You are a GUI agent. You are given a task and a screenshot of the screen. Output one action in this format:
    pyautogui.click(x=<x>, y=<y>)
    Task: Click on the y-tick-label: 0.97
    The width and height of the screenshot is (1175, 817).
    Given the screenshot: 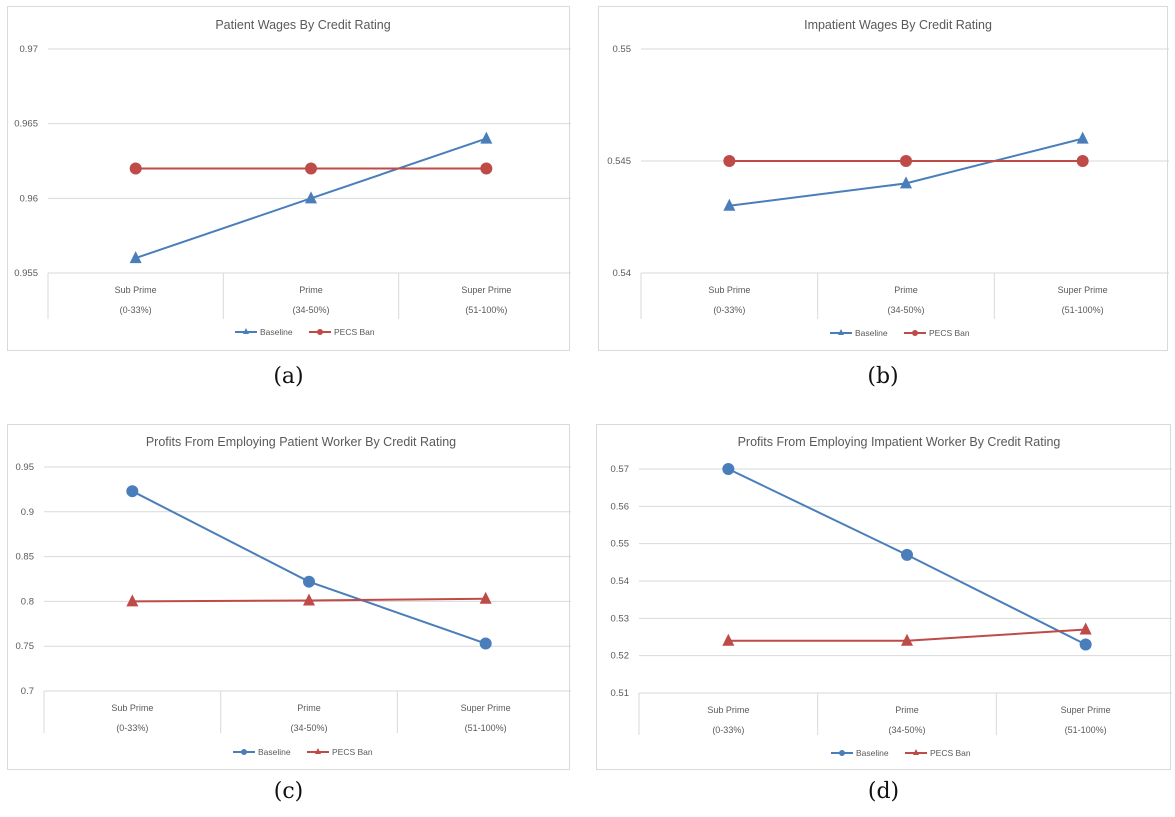 What is the action you would take?
    pyautogui.click(x=29, y=49)
    